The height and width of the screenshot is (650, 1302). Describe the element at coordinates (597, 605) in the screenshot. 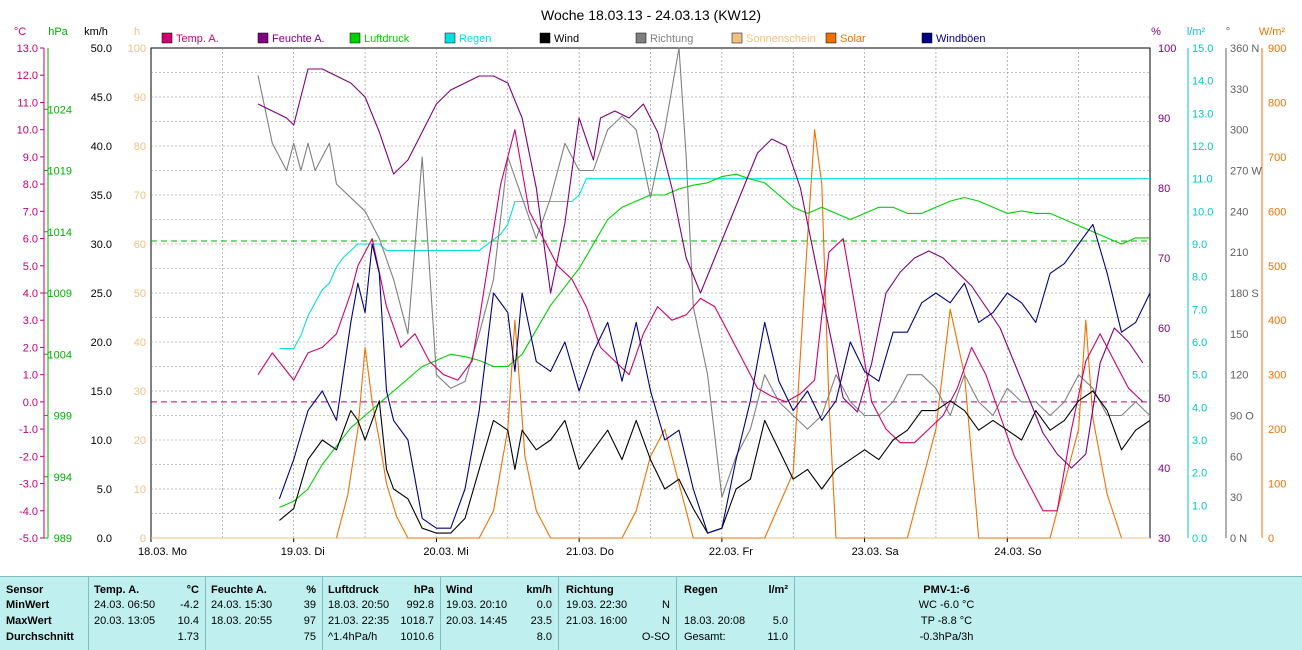

I see `dir-min-time: 19.03. 22:30` at that location.